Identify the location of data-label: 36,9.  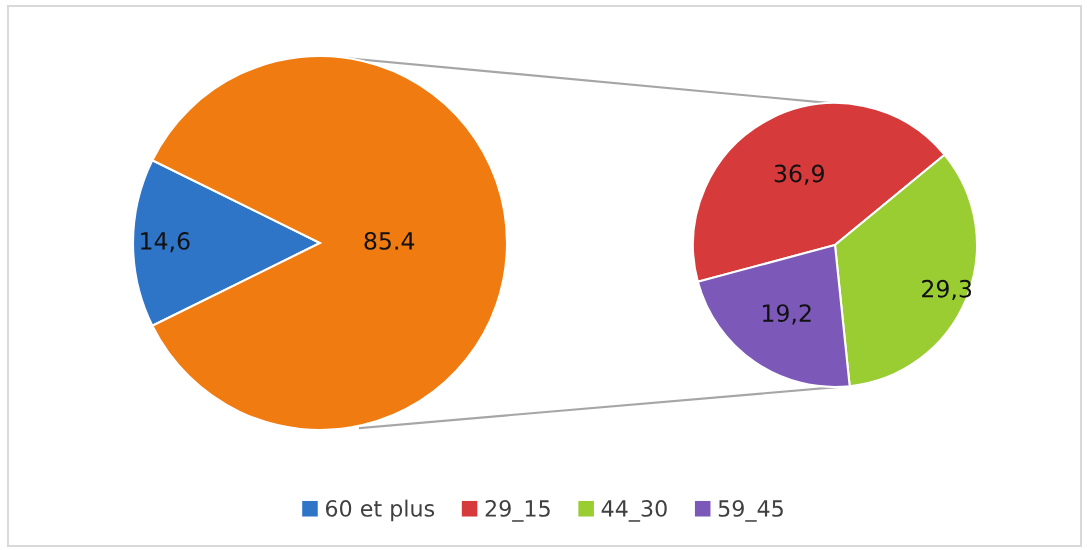
(799, 174).